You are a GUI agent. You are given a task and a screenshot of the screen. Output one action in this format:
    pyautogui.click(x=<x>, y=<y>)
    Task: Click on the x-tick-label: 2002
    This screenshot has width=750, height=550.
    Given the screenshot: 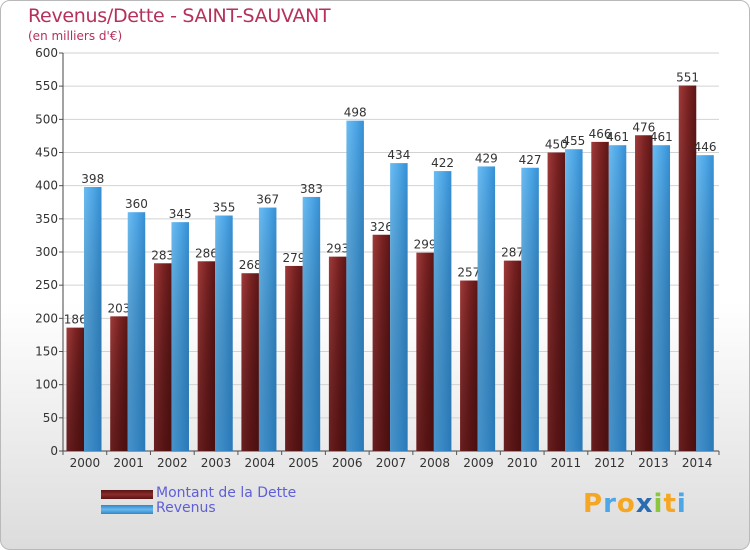 What is the action you would take?
    pyautogui.click(x=172, y=463)
    